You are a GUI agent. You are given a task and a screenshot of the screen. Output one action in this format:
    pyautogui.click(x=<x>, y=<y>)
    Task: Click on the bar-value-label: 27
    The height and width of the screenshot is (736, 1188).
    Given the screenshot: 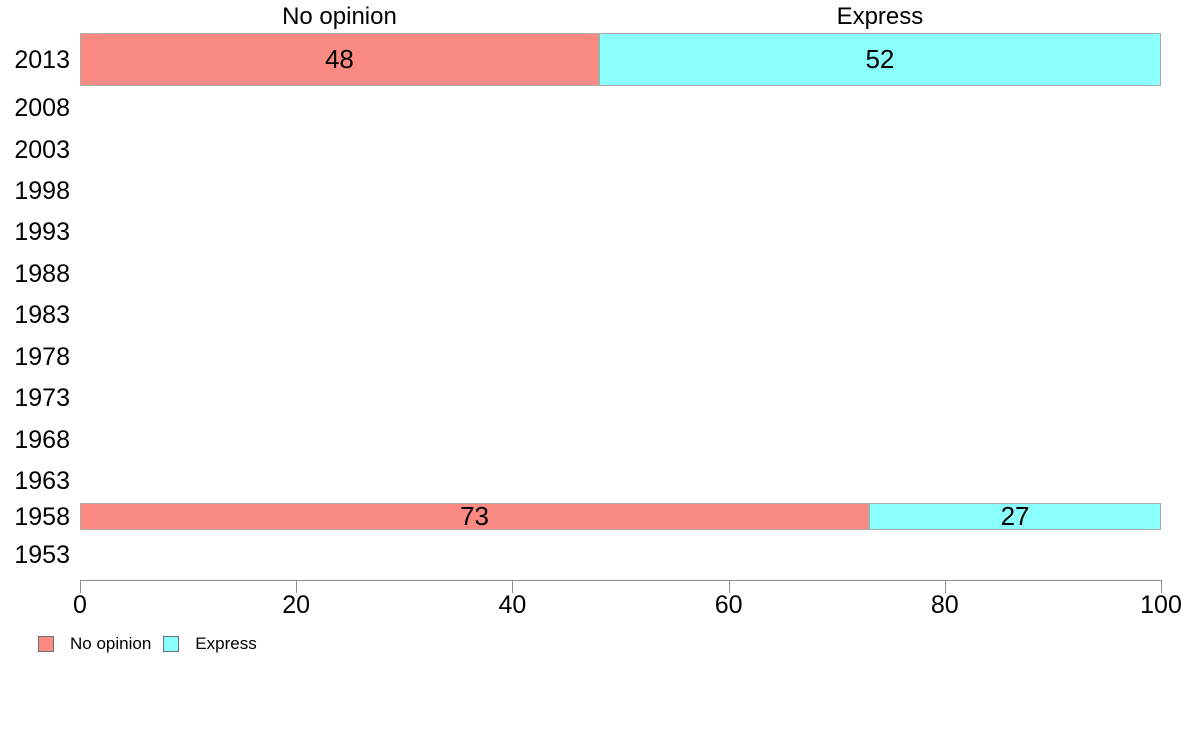 What is the action you would take?
    pyautogui.click(x=1015, y=516)
    